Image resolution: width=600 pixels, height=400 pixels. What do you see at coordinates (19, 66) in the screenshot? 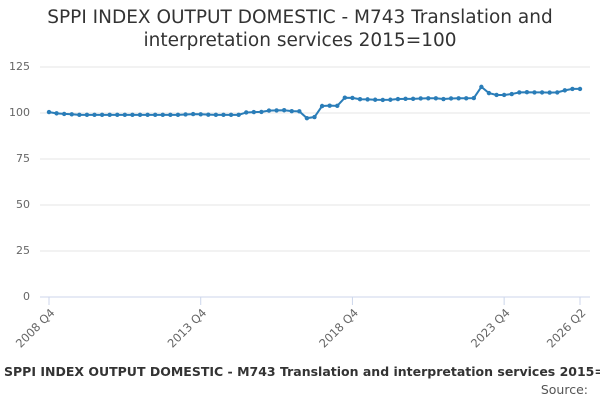
I see `y-tick-label: 125` at bounding box center [19, 66].